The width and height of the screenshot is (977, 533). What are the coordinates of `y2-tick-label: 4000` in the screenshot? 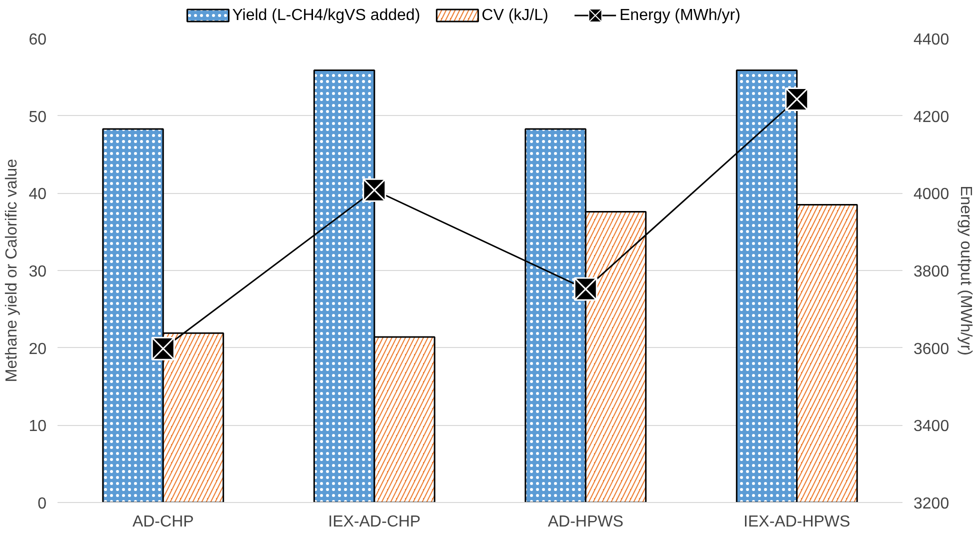 It's located at (932, 195).